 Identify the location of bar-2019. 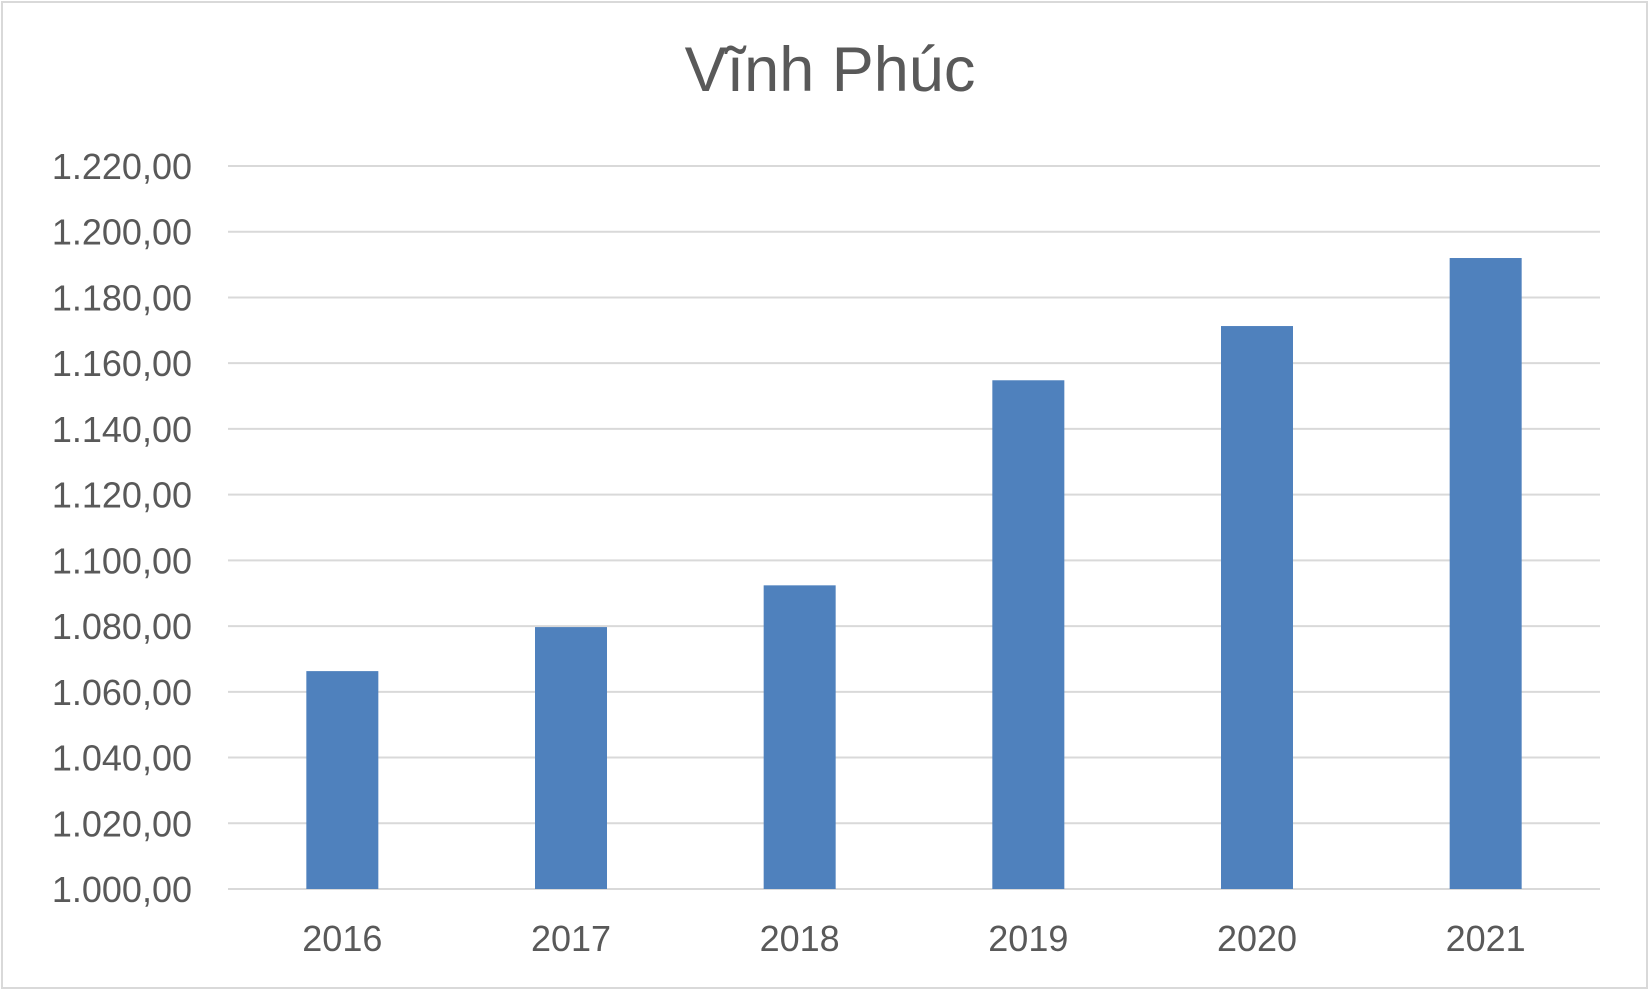
(1028, 634).